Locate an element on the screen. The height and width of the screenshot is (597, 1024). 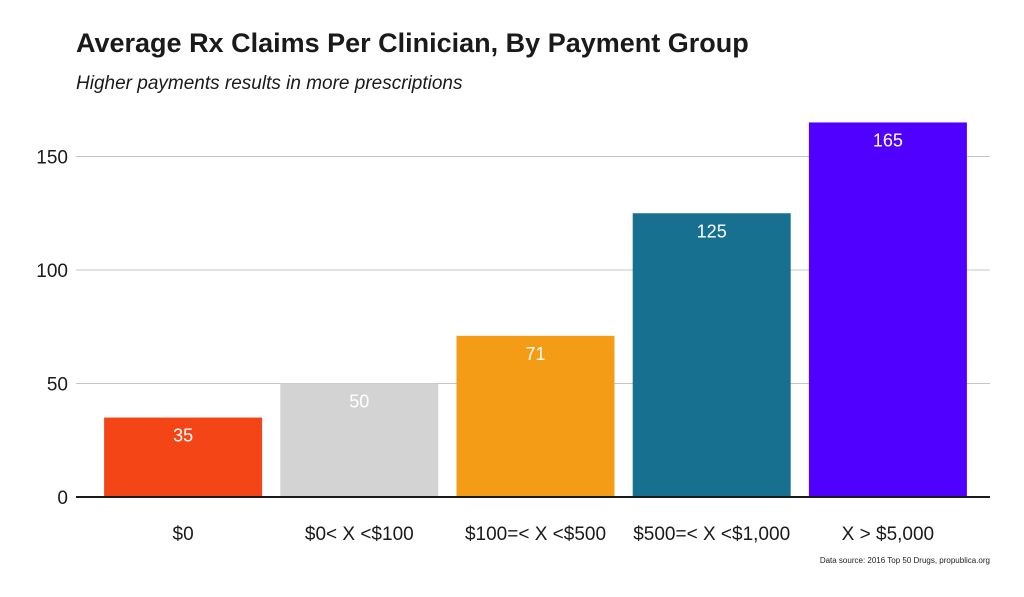
bar-value-label-1: 50 is located at coordinates (359, 402).